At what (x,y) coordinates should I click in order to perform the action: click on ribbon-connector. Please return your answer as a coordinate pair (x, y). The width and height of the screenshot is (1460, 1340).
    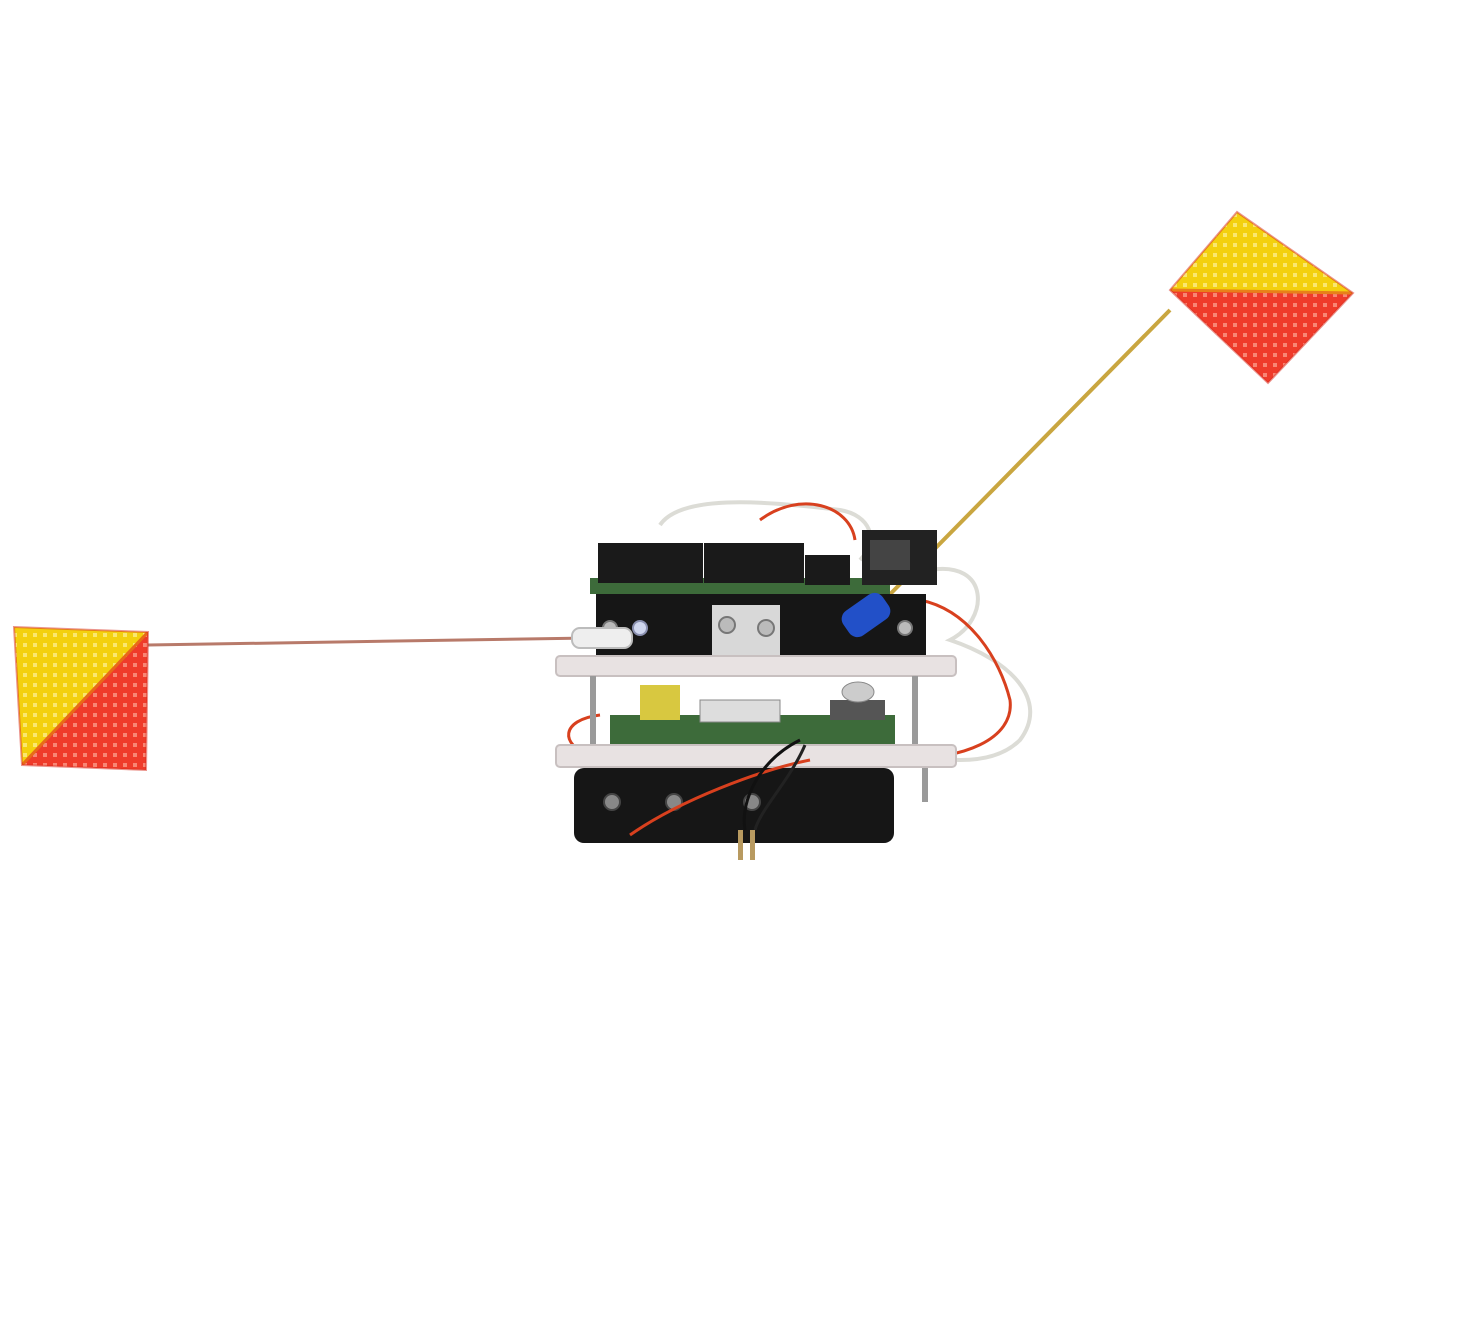
    Looking at the image, I should click on (740, 711).